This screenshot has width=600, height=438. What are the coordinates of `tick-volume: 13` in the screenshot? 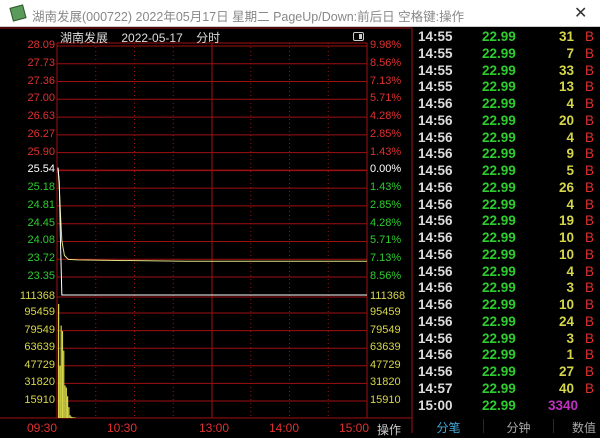 It's located at (566, 87).